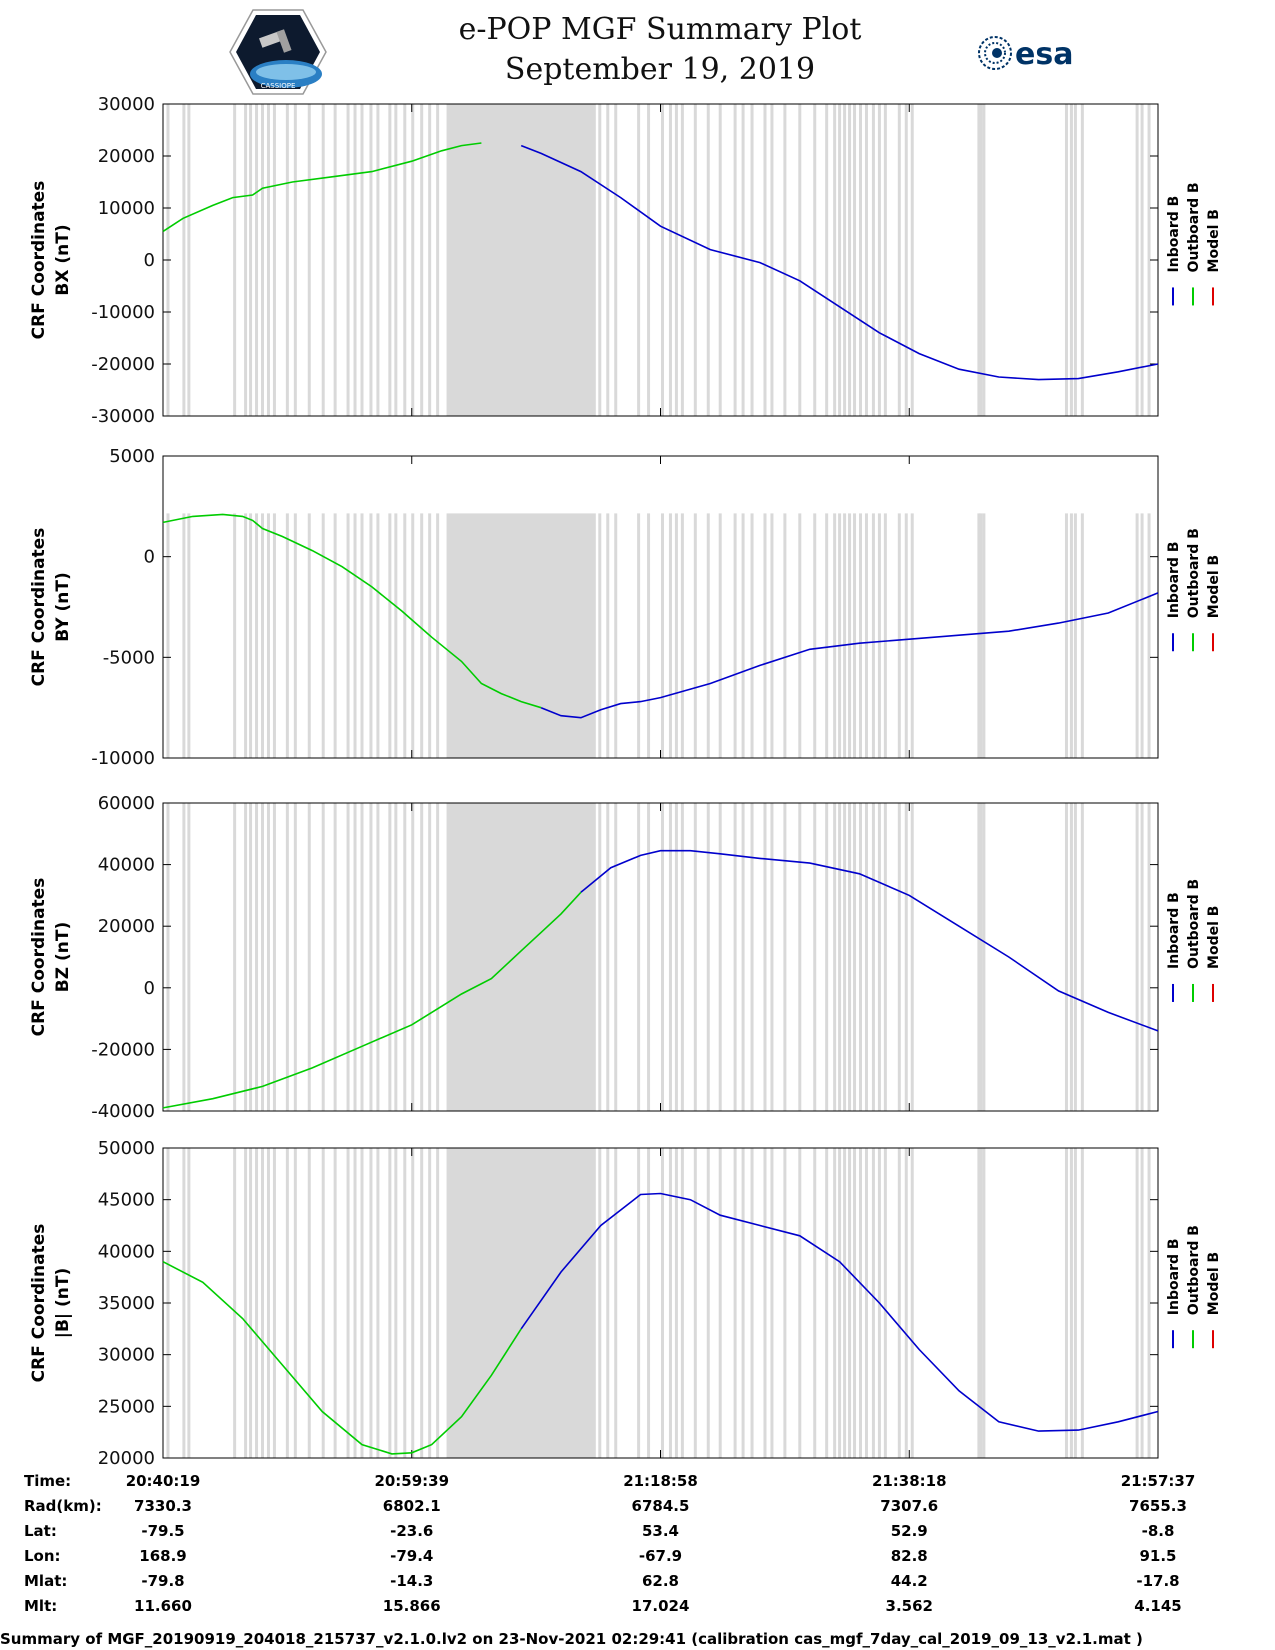 Image resolution: width=1275 pixels, height=1650 pixels. Describe the element at coordinates (47, 1481) in the screenshot. I see `ephemeris-row-label: Time:` at that location.